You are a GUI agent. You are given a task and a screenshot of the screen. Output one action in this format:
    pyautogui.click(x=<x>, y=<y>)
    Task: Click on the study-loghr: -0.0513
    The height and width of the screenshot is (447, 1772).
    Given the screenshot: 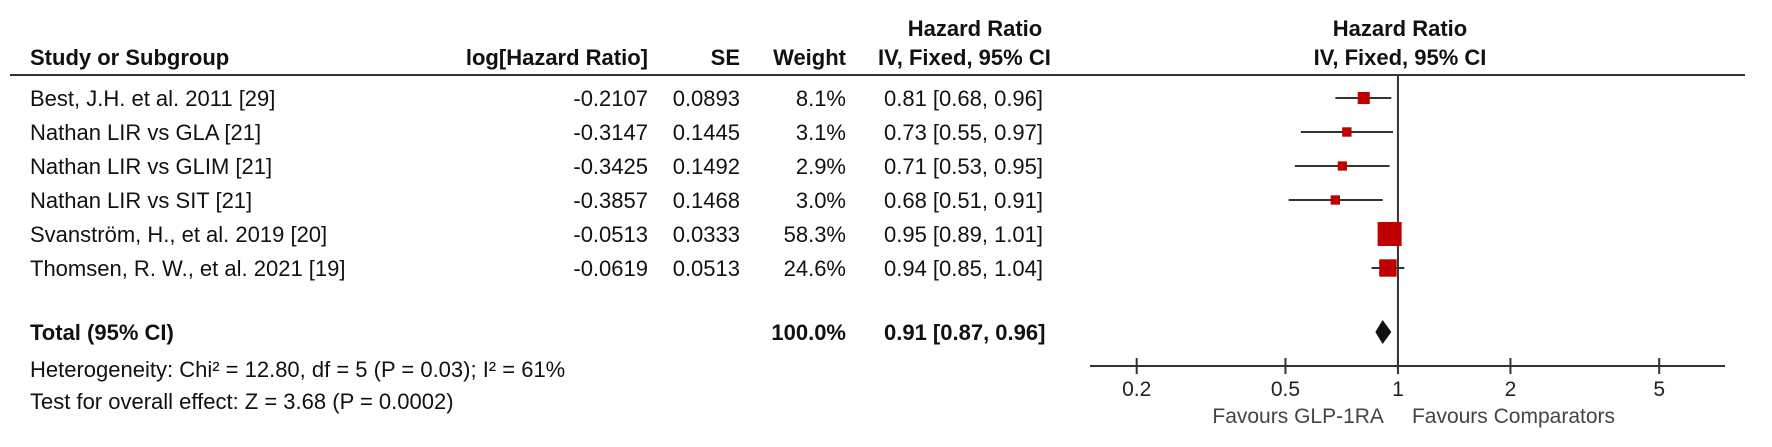 What is the action you would take?
    pyautogui.click(x=610, y=234)
    